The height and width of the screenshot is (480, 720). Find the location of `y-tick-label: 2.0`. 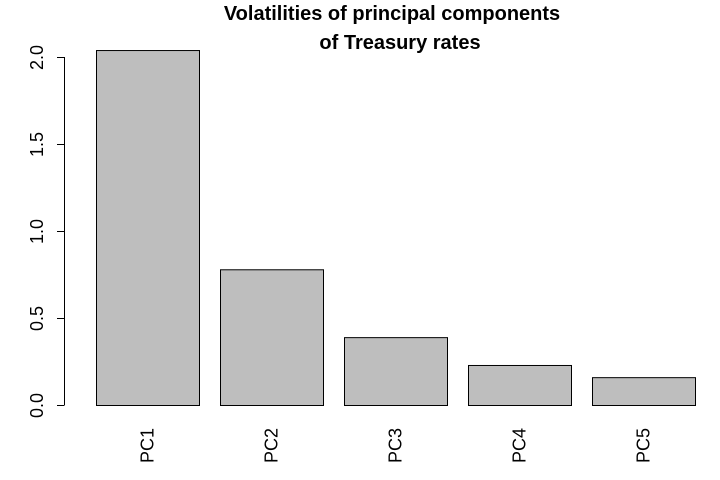

y-tick-label: 2.0 is located at coordinates (37, 57).